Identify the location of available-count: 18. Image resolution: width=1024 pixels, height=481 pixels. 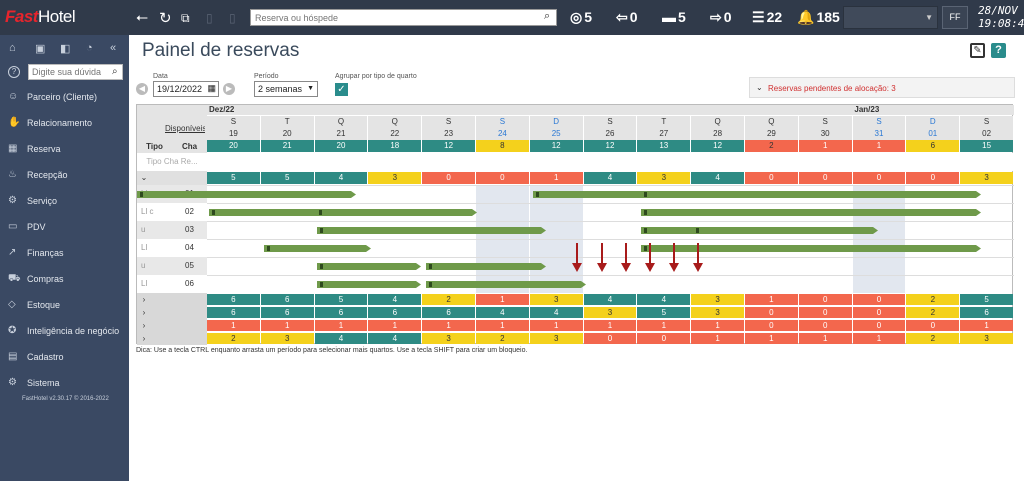
(395, 146).